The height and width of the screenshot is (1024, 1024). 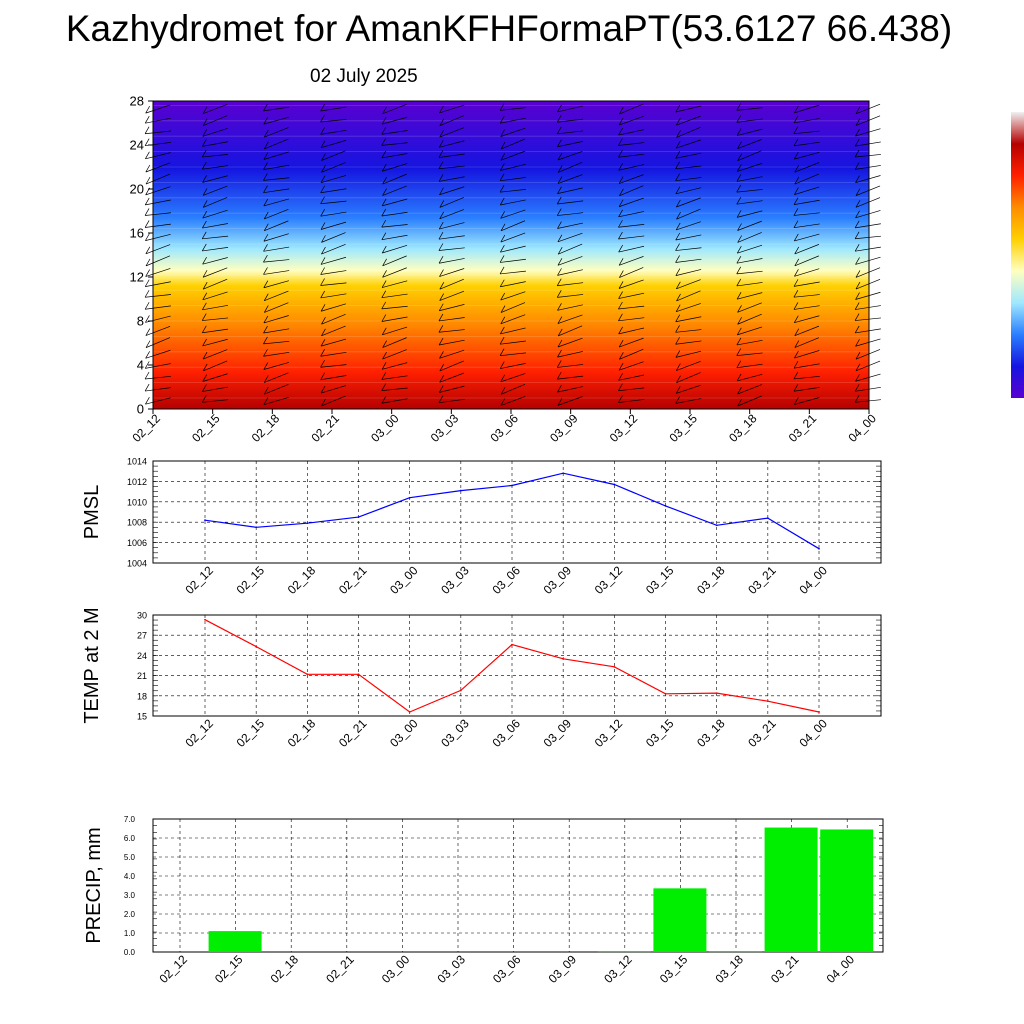 I want to click on precip-bar, so click(x=680, y=920).